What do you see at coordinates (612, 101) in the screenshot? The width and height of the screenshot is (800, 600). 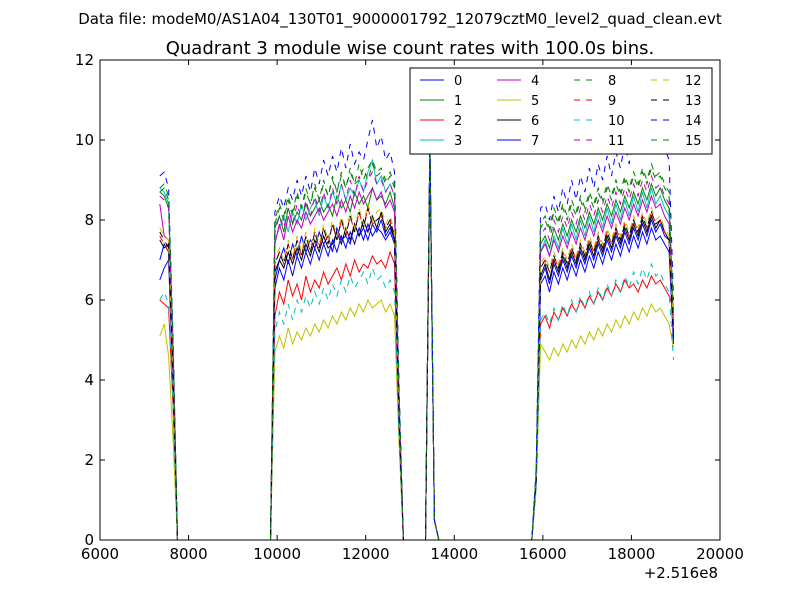 I see `legend-label-9: 9` at bounding box center [612, 101].